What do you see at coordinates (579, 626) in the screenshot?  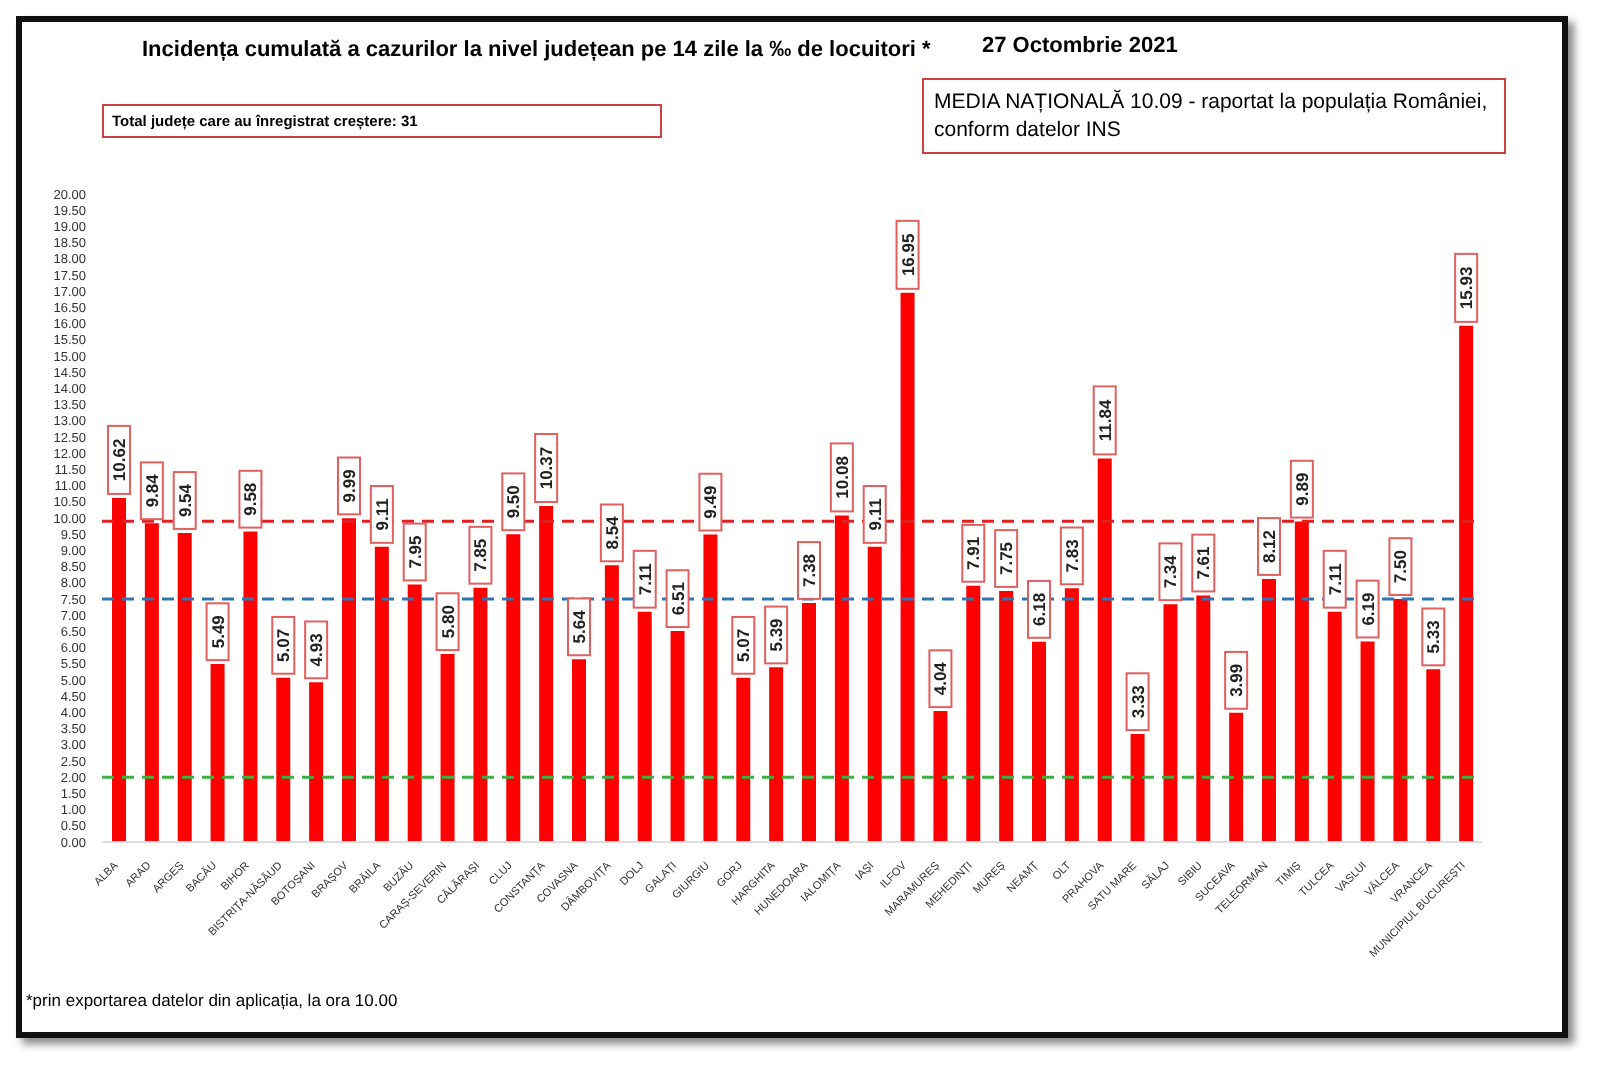 I see `data-label: 5.64` at bounding box center [579, 626].